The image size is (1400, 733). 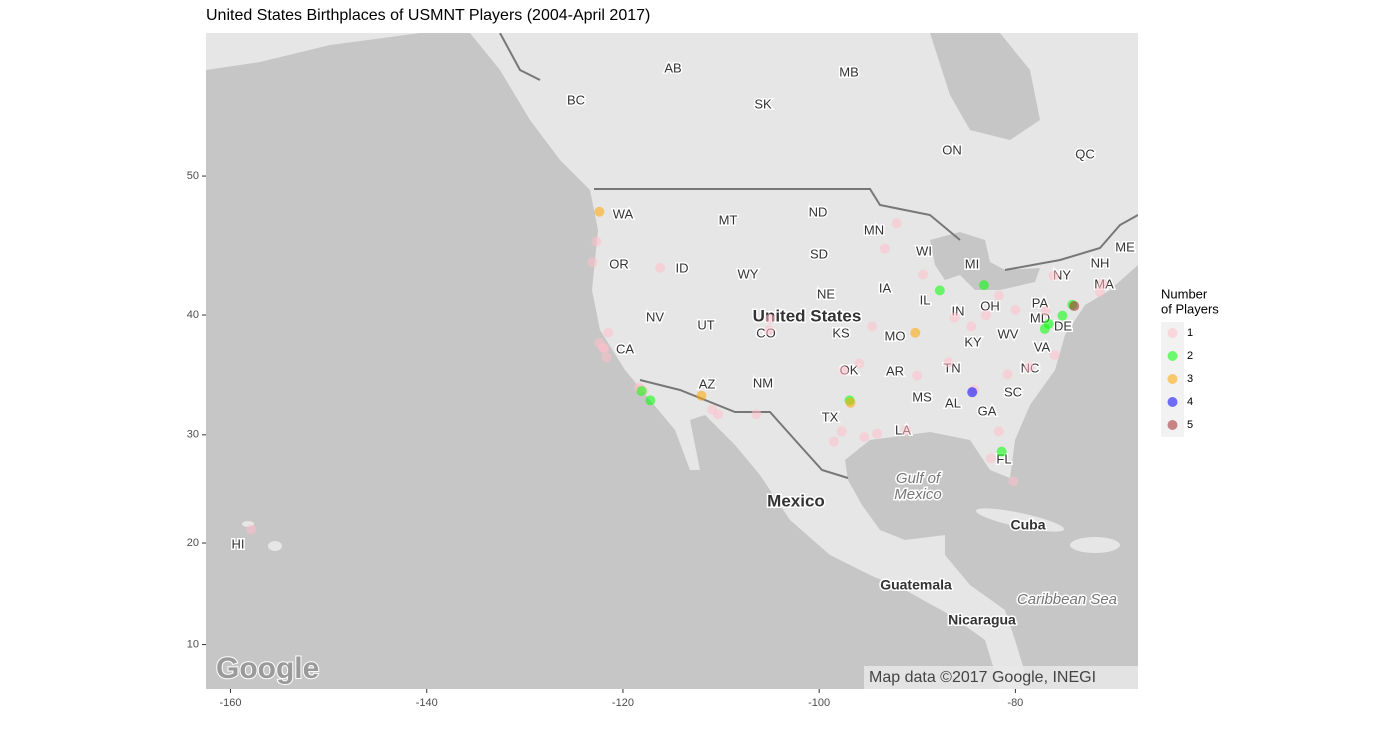 What do you see at coordinates (1190, 379) in the screenshot?
I see `legend-label: 3` at bounding box center [1190, 379].